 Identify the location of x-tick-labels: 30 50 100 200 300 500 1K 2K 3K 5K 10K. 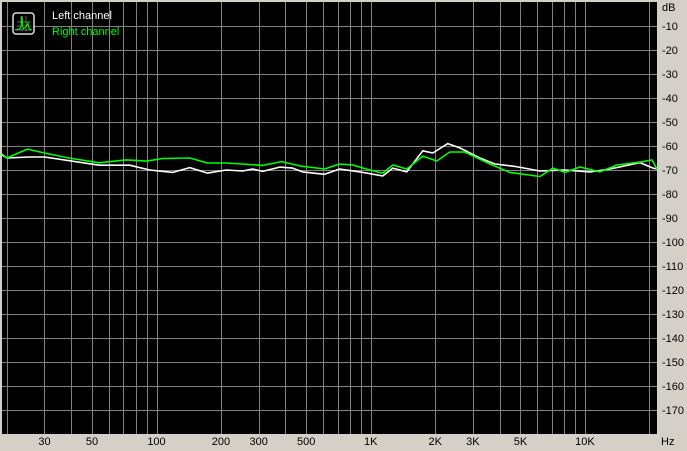
(316, 442).